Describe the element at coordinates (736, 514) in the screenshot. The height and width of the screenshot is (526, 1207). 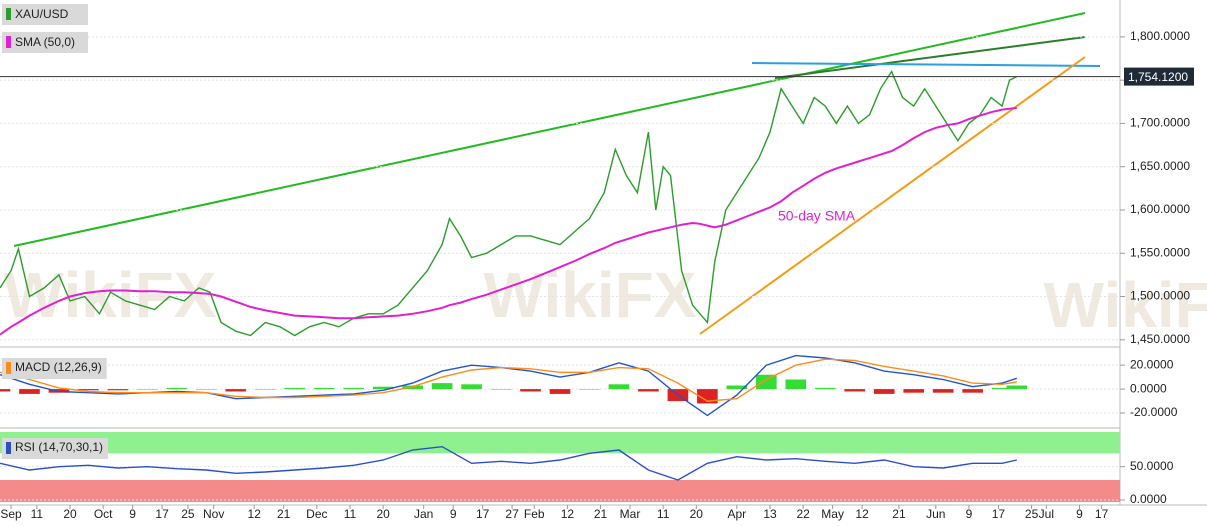
I see `x-tick-label: Apr` at that location.